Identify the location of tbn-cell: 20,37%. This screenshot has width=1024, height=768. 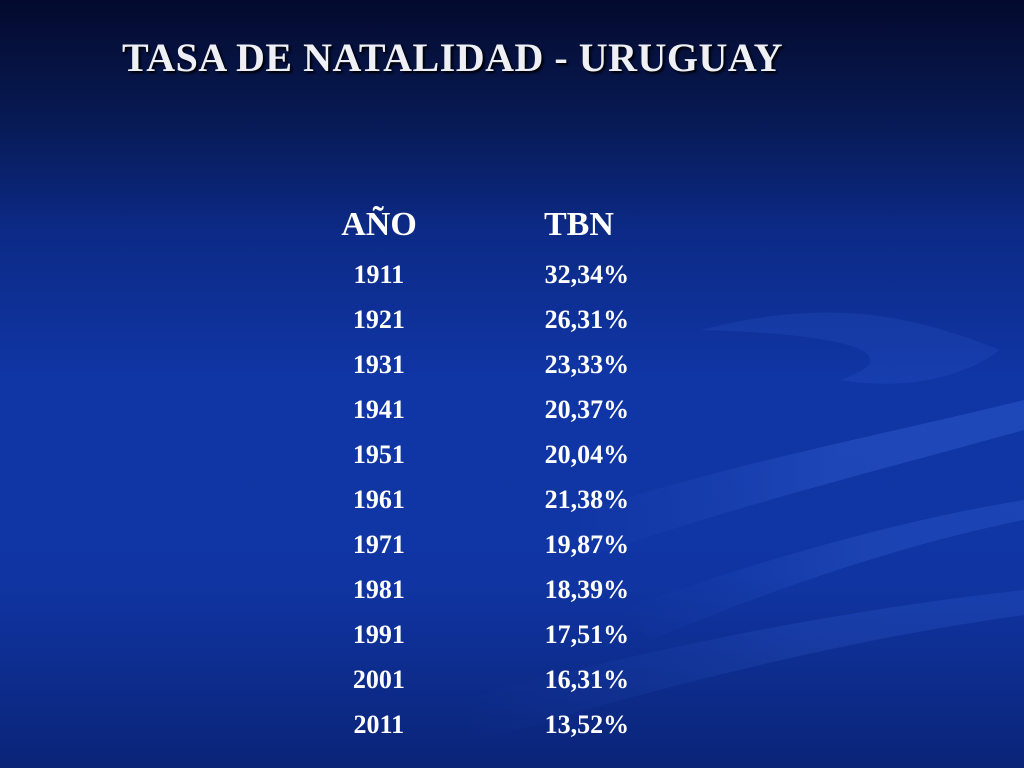
(587, 409).